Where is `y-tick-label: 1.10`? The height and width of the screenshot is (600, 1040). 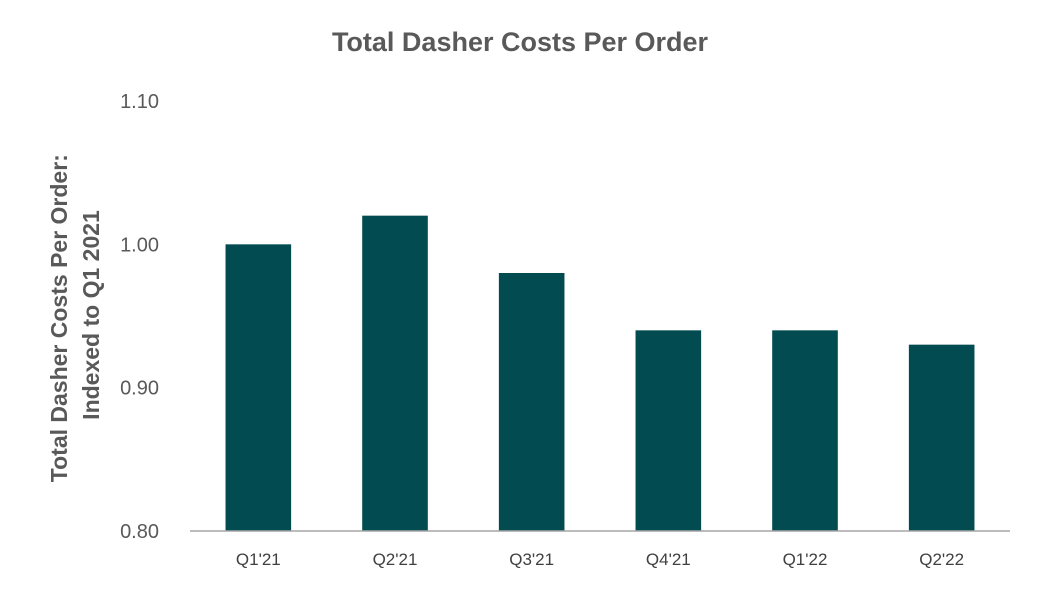 y-tick-label: 1.10 is located at coordinates (139, 102).